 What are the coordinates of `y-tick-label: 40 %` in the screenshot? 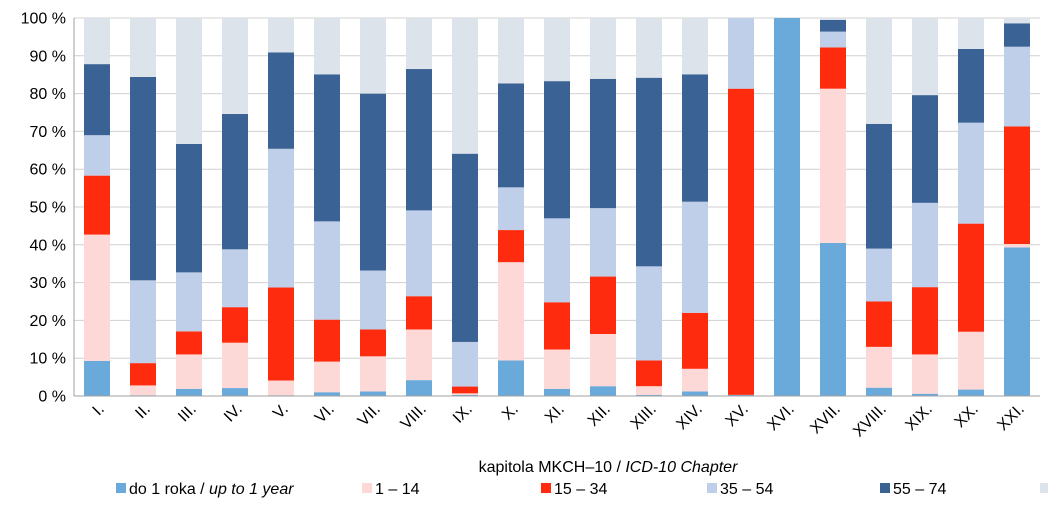 It's located at (48, 245).